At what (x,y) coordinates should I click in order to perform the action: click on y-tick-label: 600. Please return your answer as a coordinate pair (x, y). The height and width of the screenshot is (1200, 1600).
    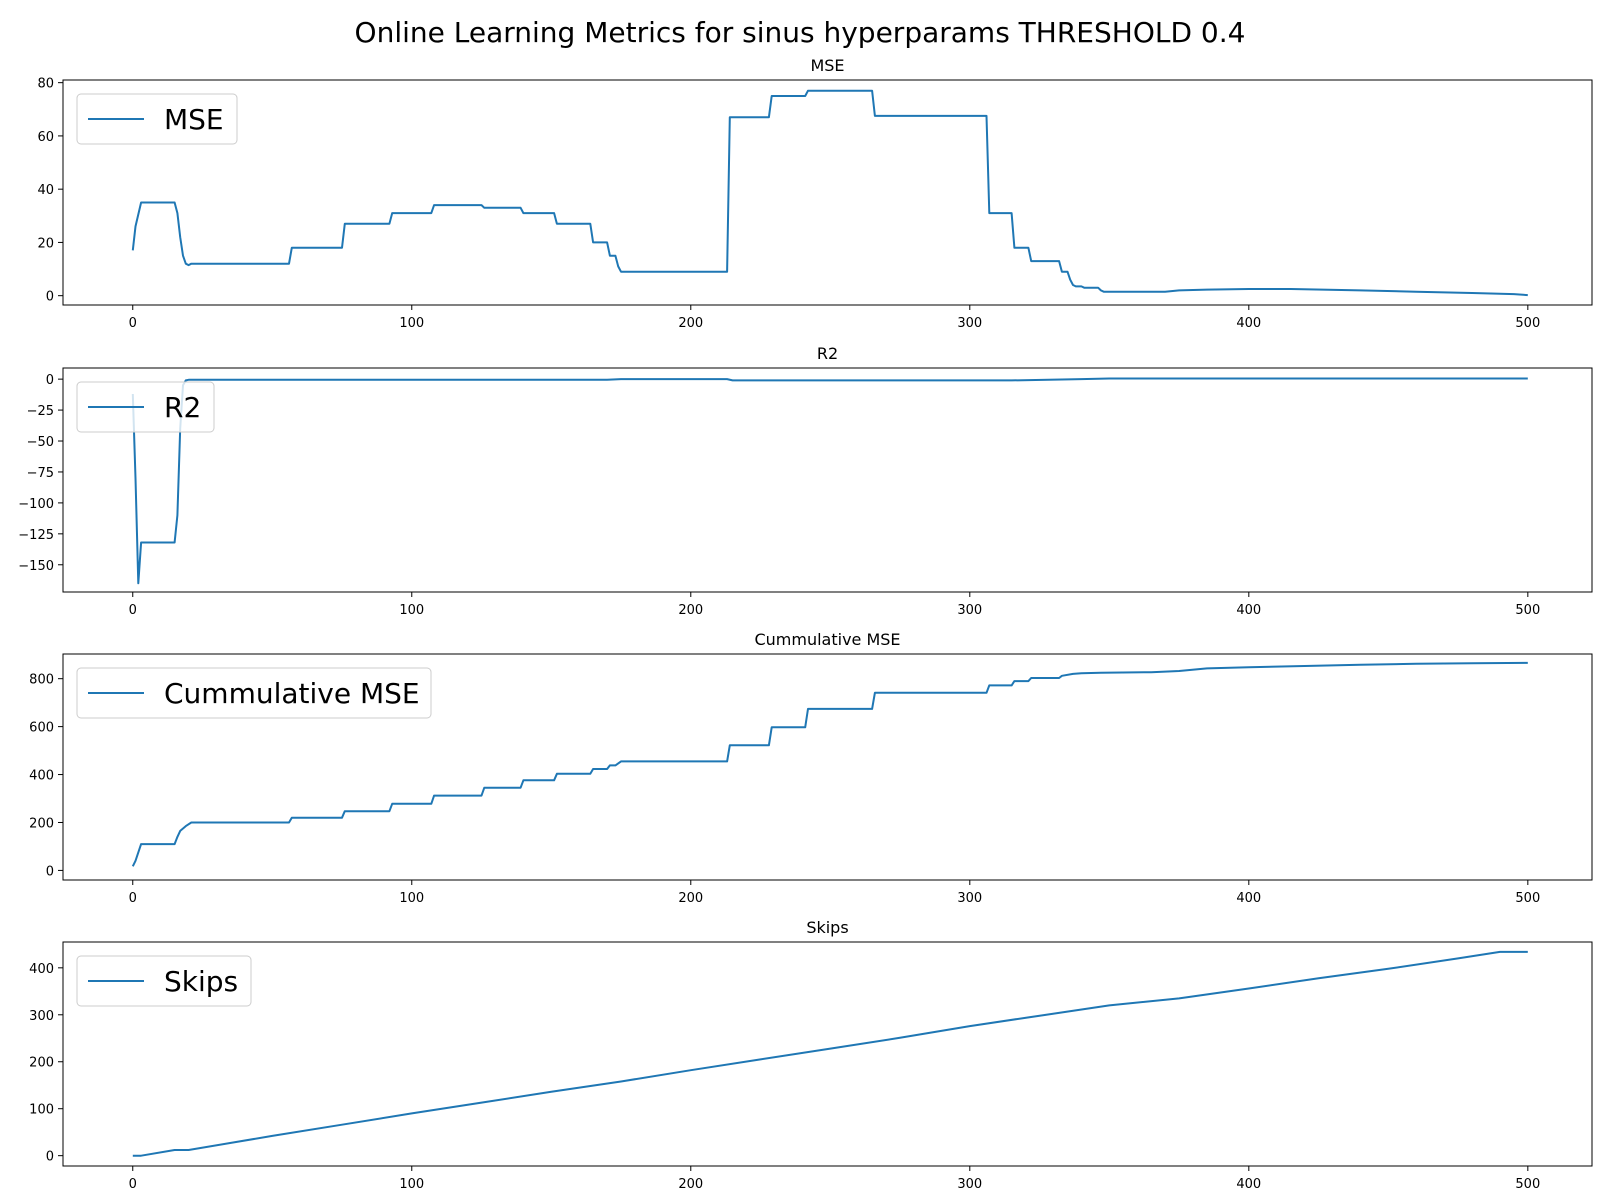
    Looking at the image, I should click on (41, 728).